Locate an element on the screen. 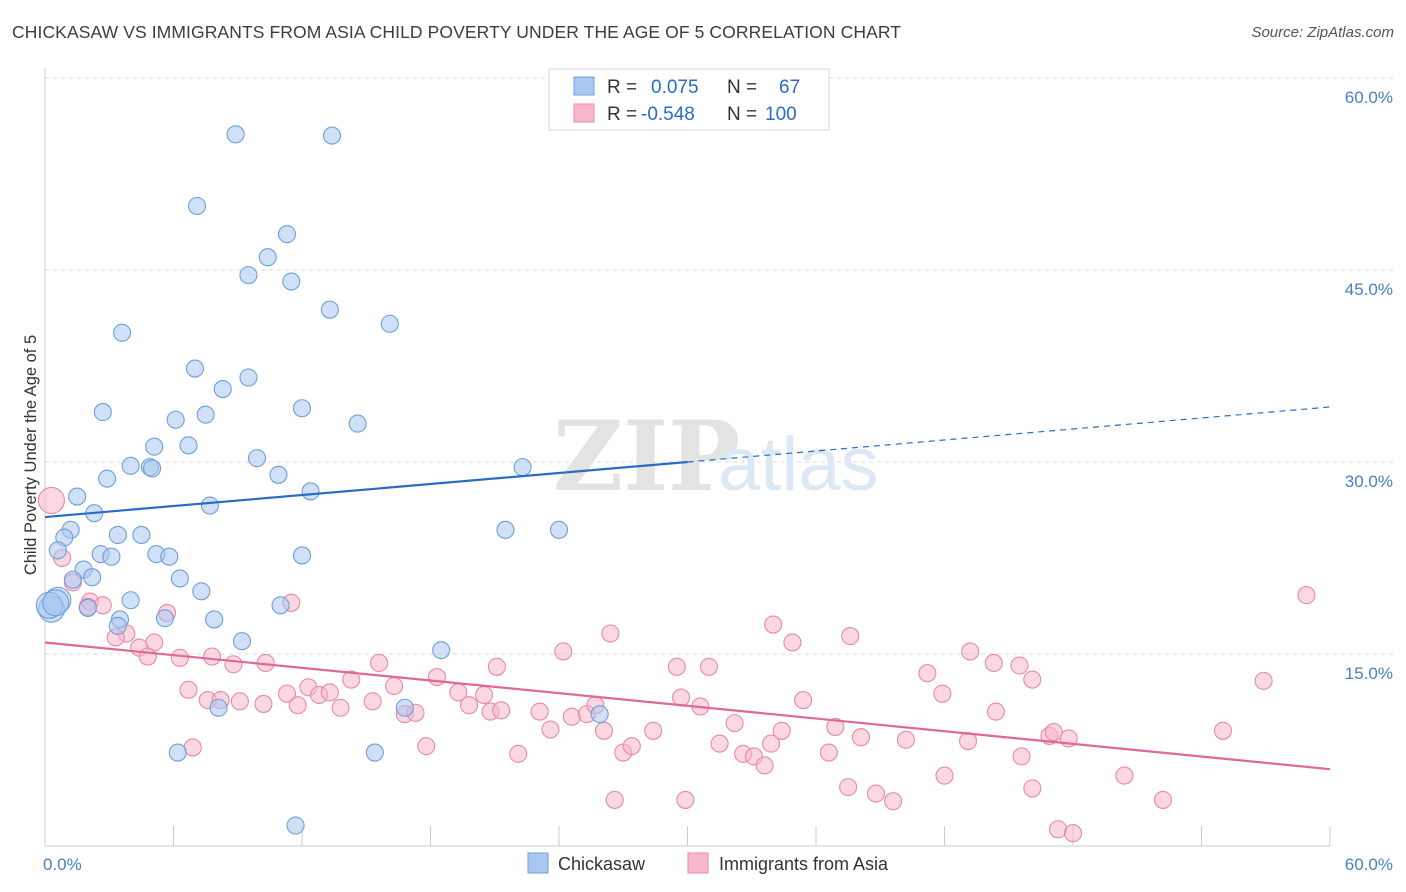 Image resolution: width=1406 pixels, height=892 pixels. x-tick-label-min: 0.0% is located at coordinates (62, 864).